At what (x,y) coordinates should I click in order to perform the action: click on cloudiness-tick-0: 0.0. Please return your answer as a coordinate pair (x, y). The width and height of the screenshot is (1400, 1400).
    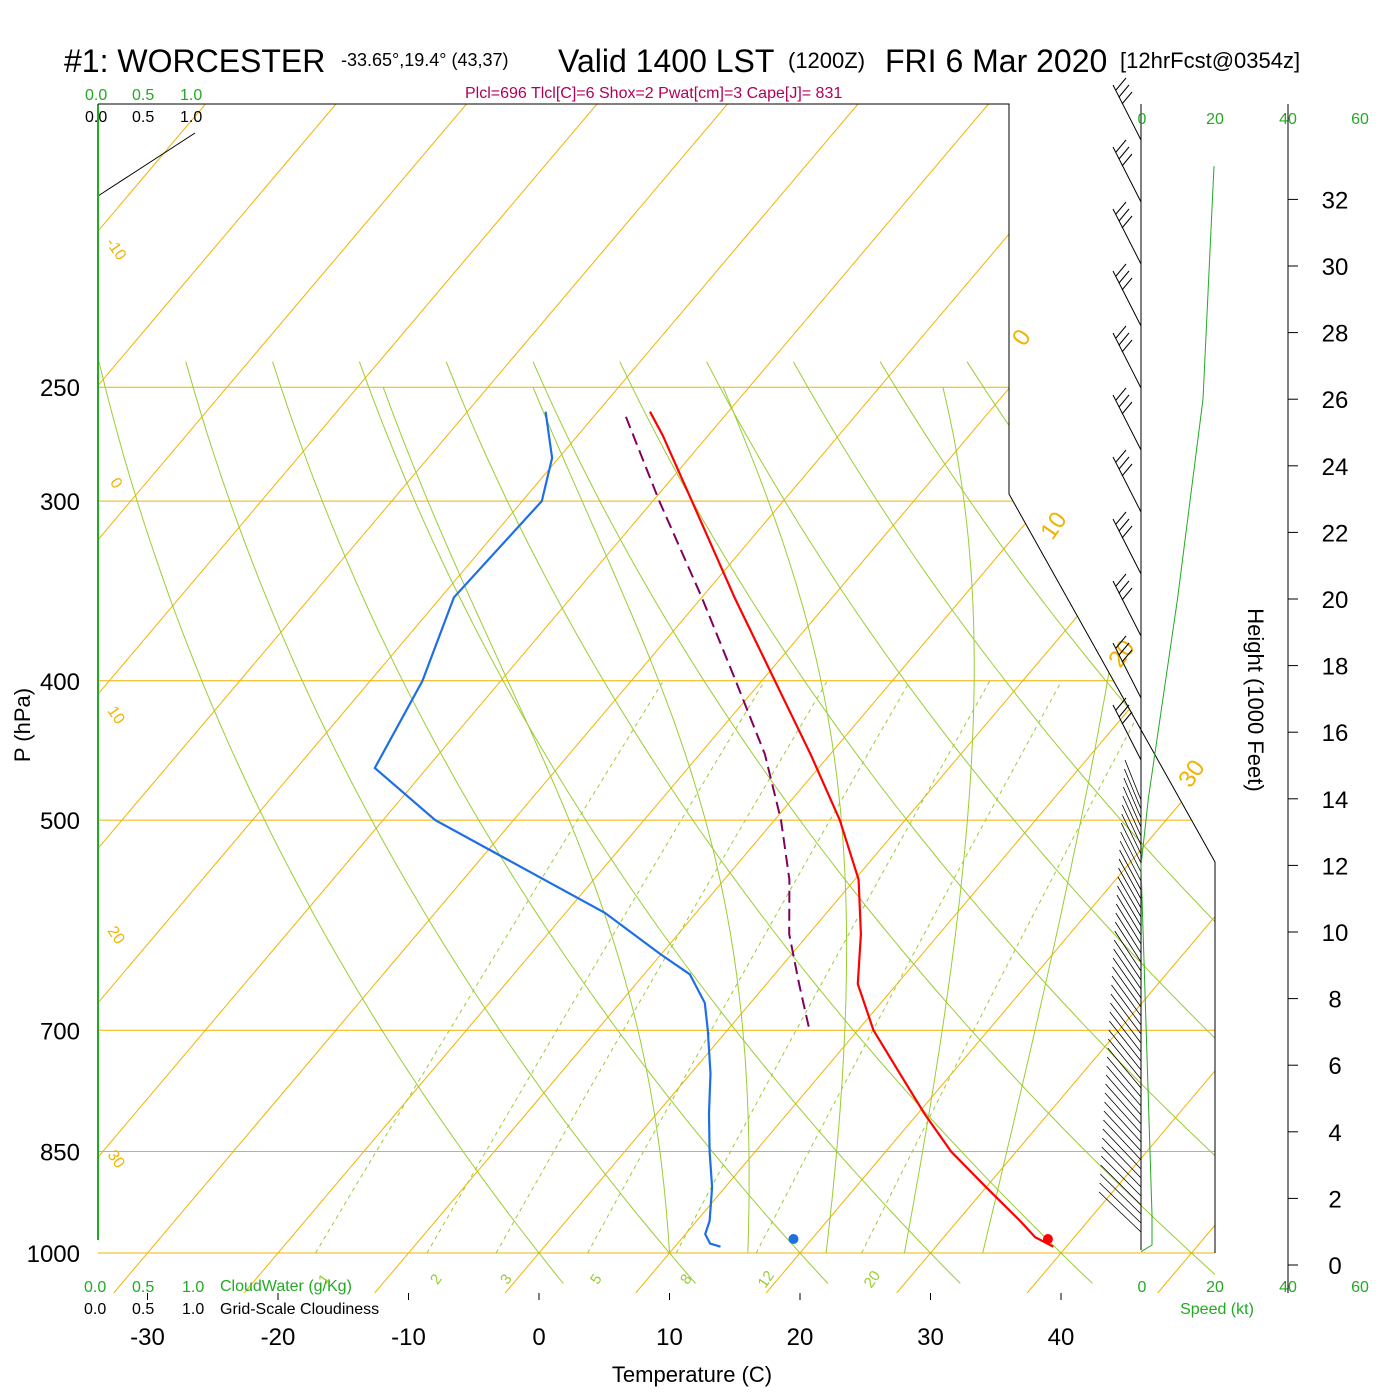
    Looking at the image, I should click on (96, 117).